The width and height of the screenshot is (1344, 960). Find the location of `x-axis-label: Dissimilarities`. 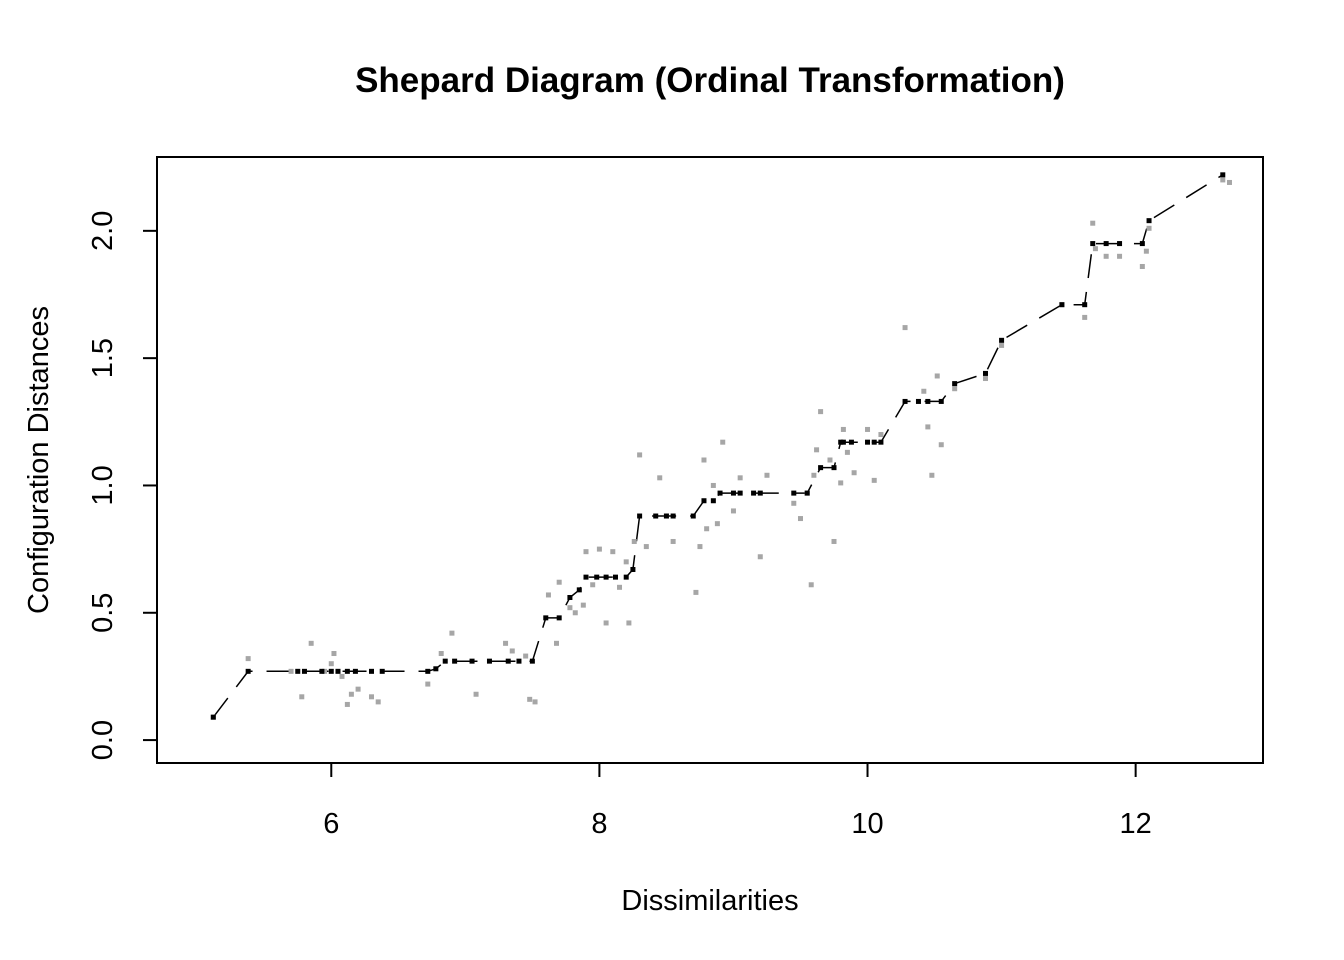

x-axis-label: Dissimilarities is located at coordinates (709, 901).